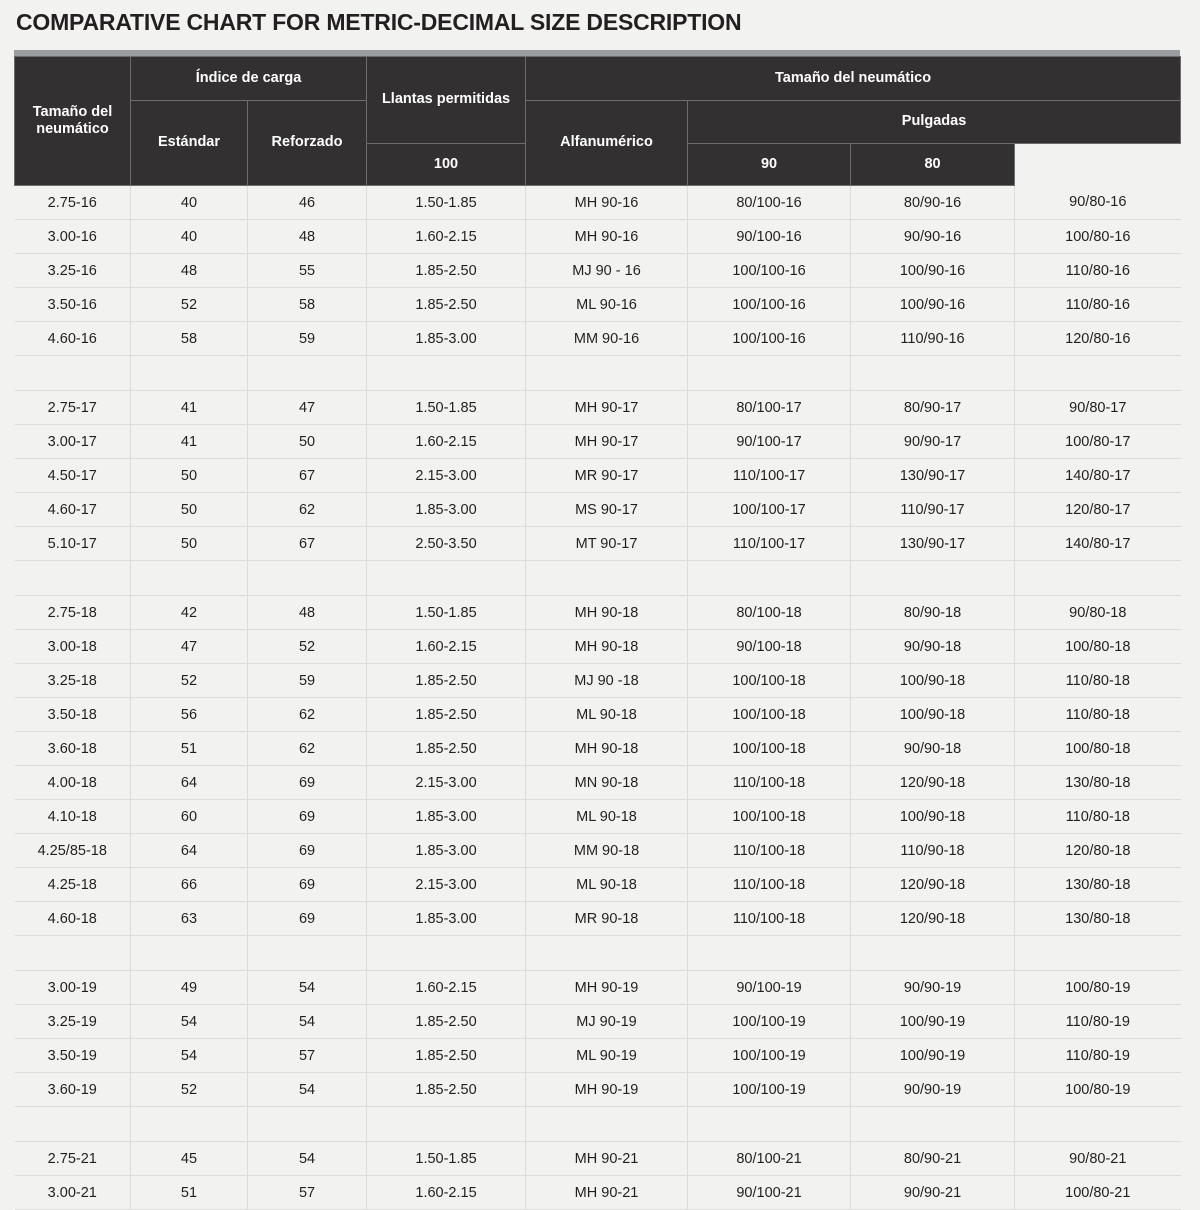  I want to click on table-cell: 49, so click(189, 987).